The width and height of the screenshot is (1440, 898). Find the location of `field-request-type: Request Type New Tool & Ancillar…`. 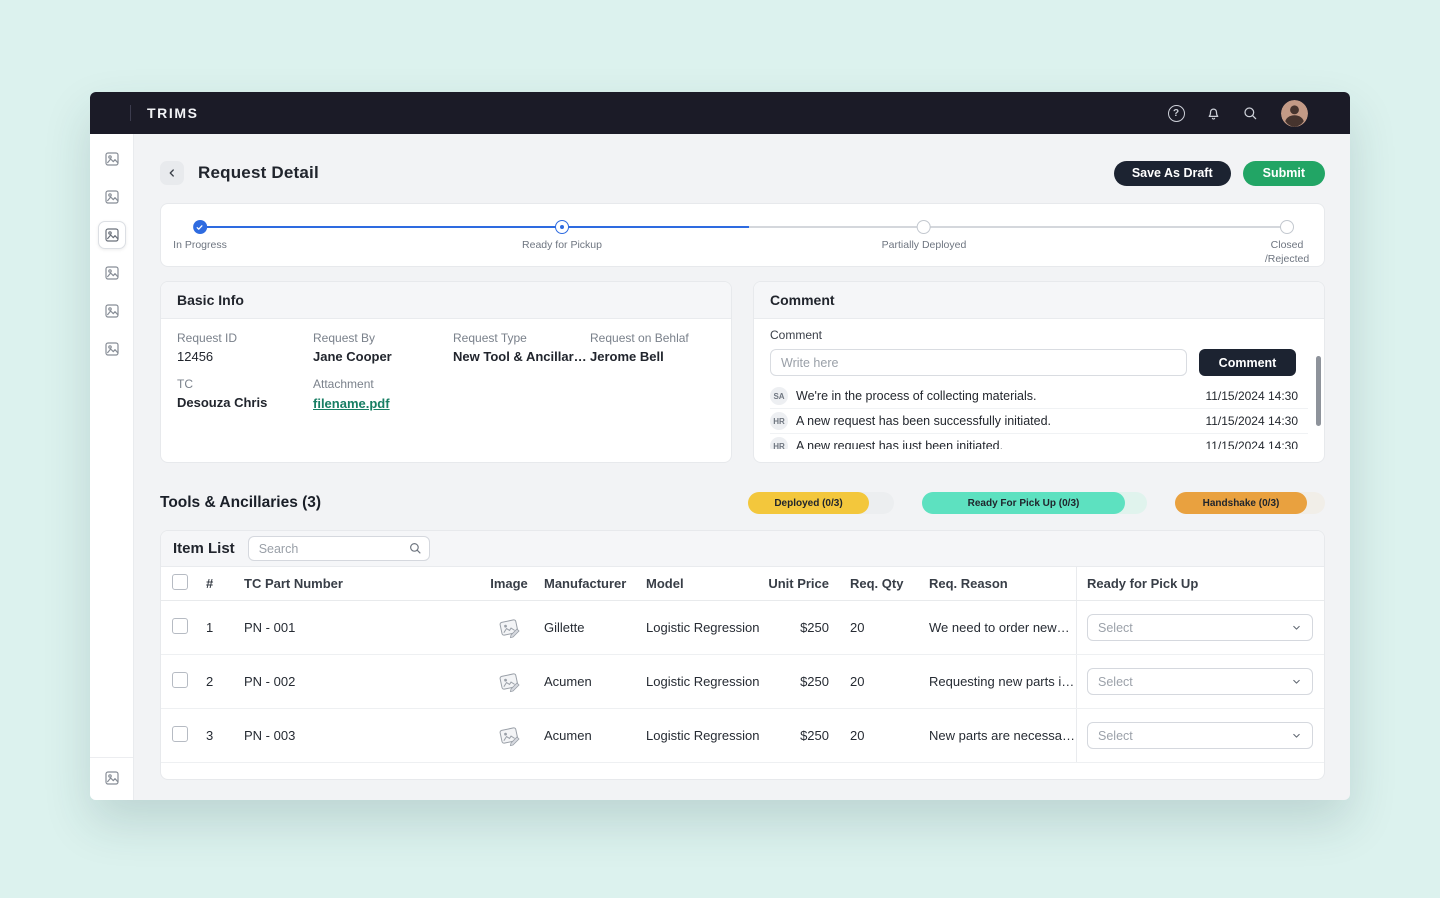

field-request-type: Request Type New Tool & Ancillar… is located at coordinates (520, 347).